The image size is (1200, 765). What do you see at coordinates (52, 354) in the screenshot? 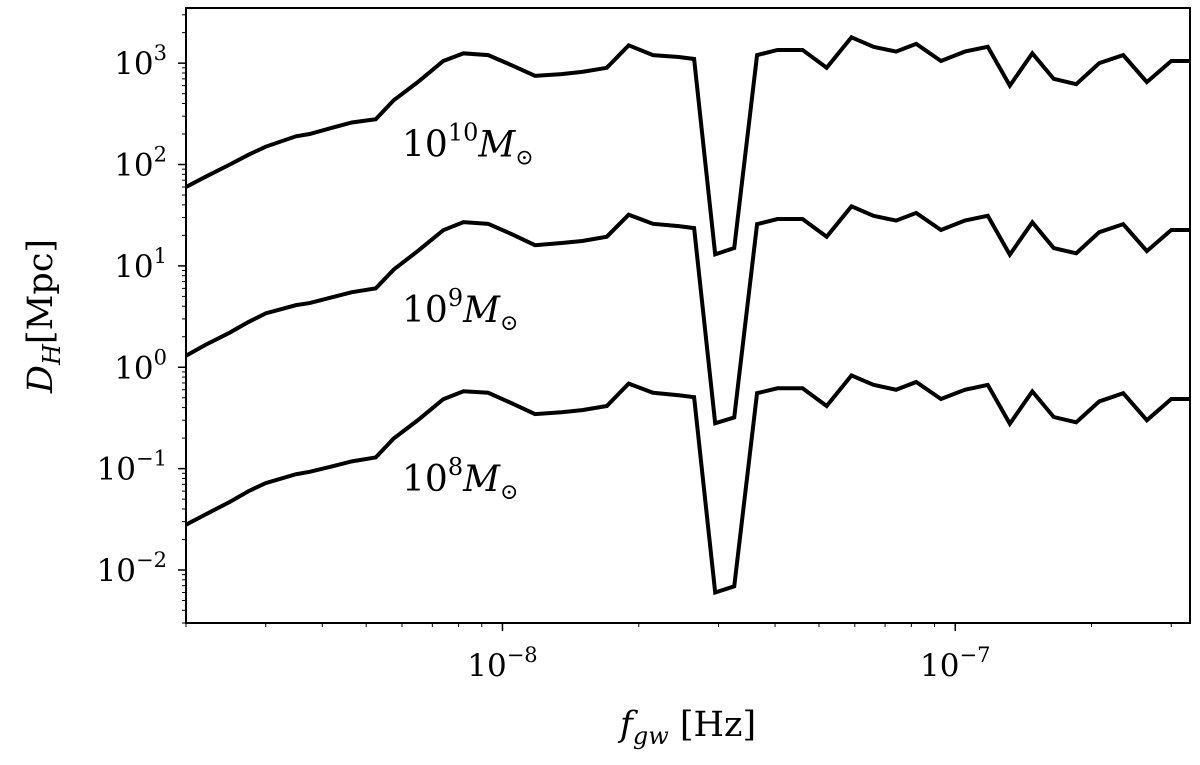
I see `y-axis-title-sub: H` at bounding box center [52, 354].